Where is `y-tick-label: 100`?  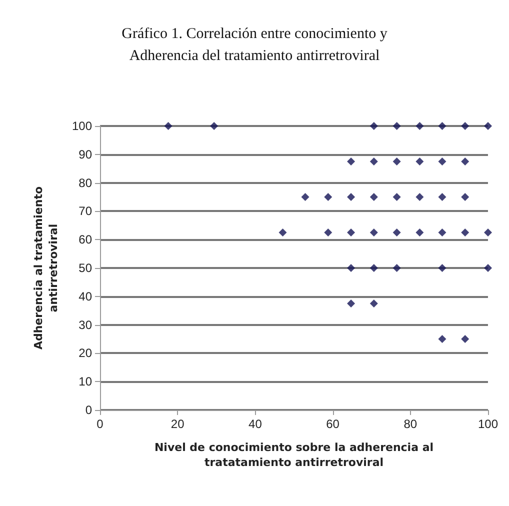
y-tick-label: 100 is located at coordinates (82, 126).